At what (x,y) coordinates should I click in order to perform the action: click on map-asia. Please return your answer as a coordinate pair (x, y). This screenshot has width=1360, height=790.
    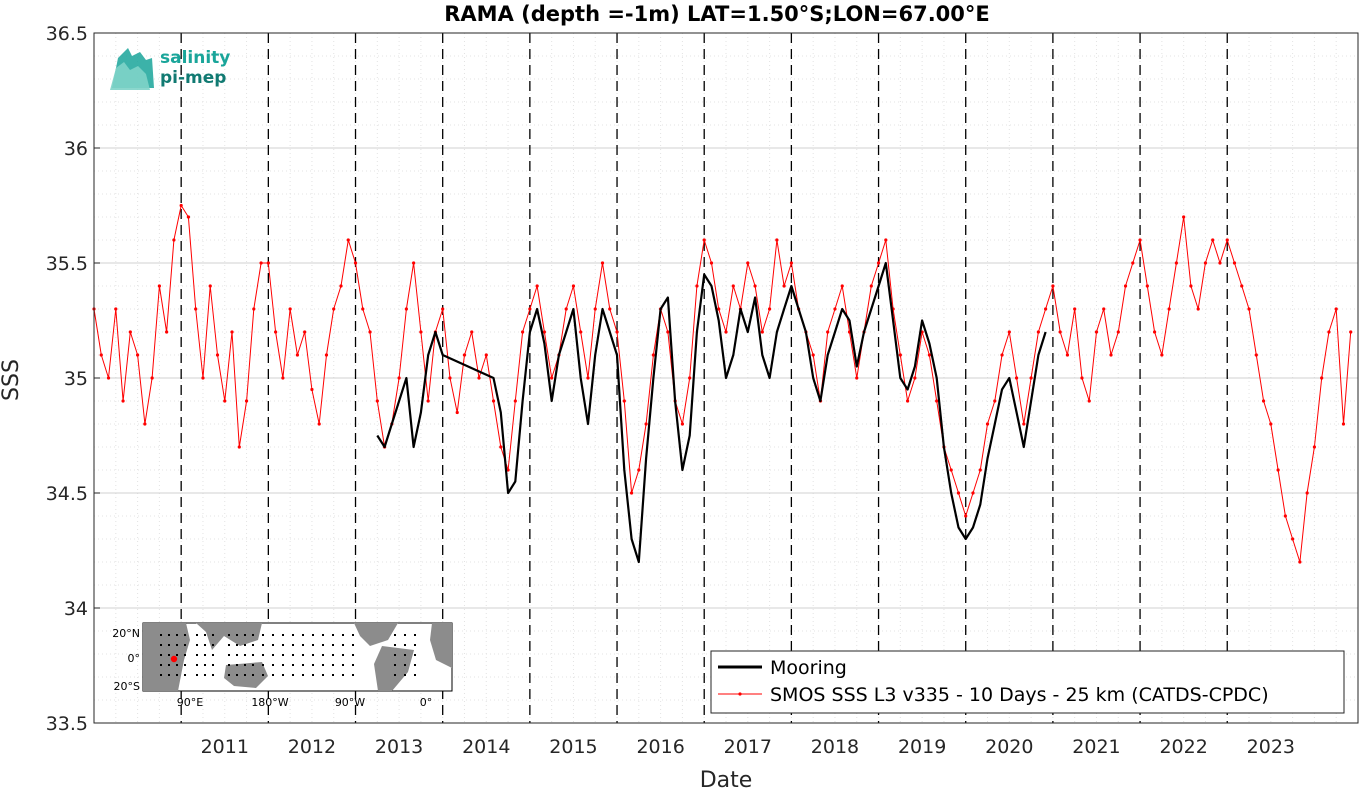
    Looking at the image, I should click on (229, 636).